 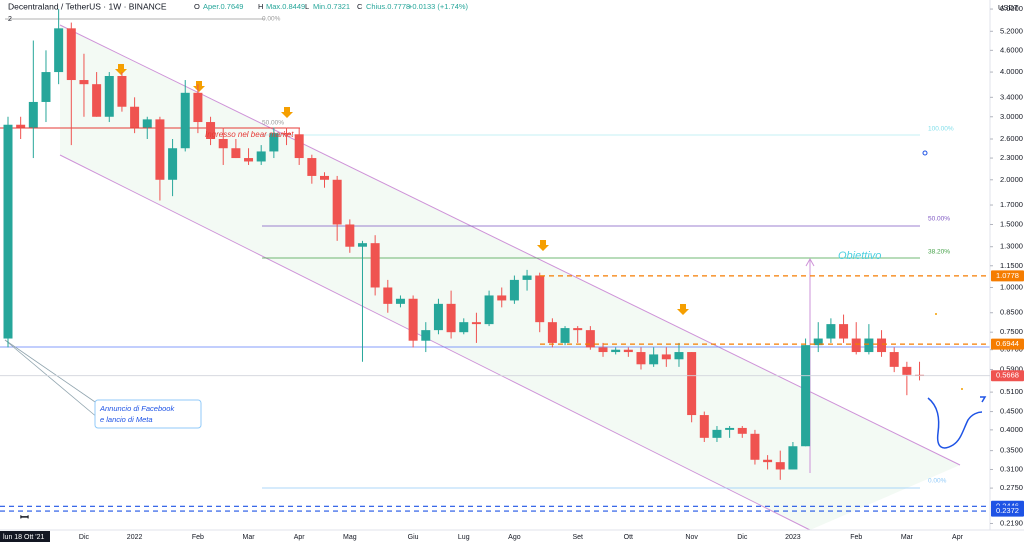 I want to click on x-tick-label: Giu, so click(x=413, y=537).